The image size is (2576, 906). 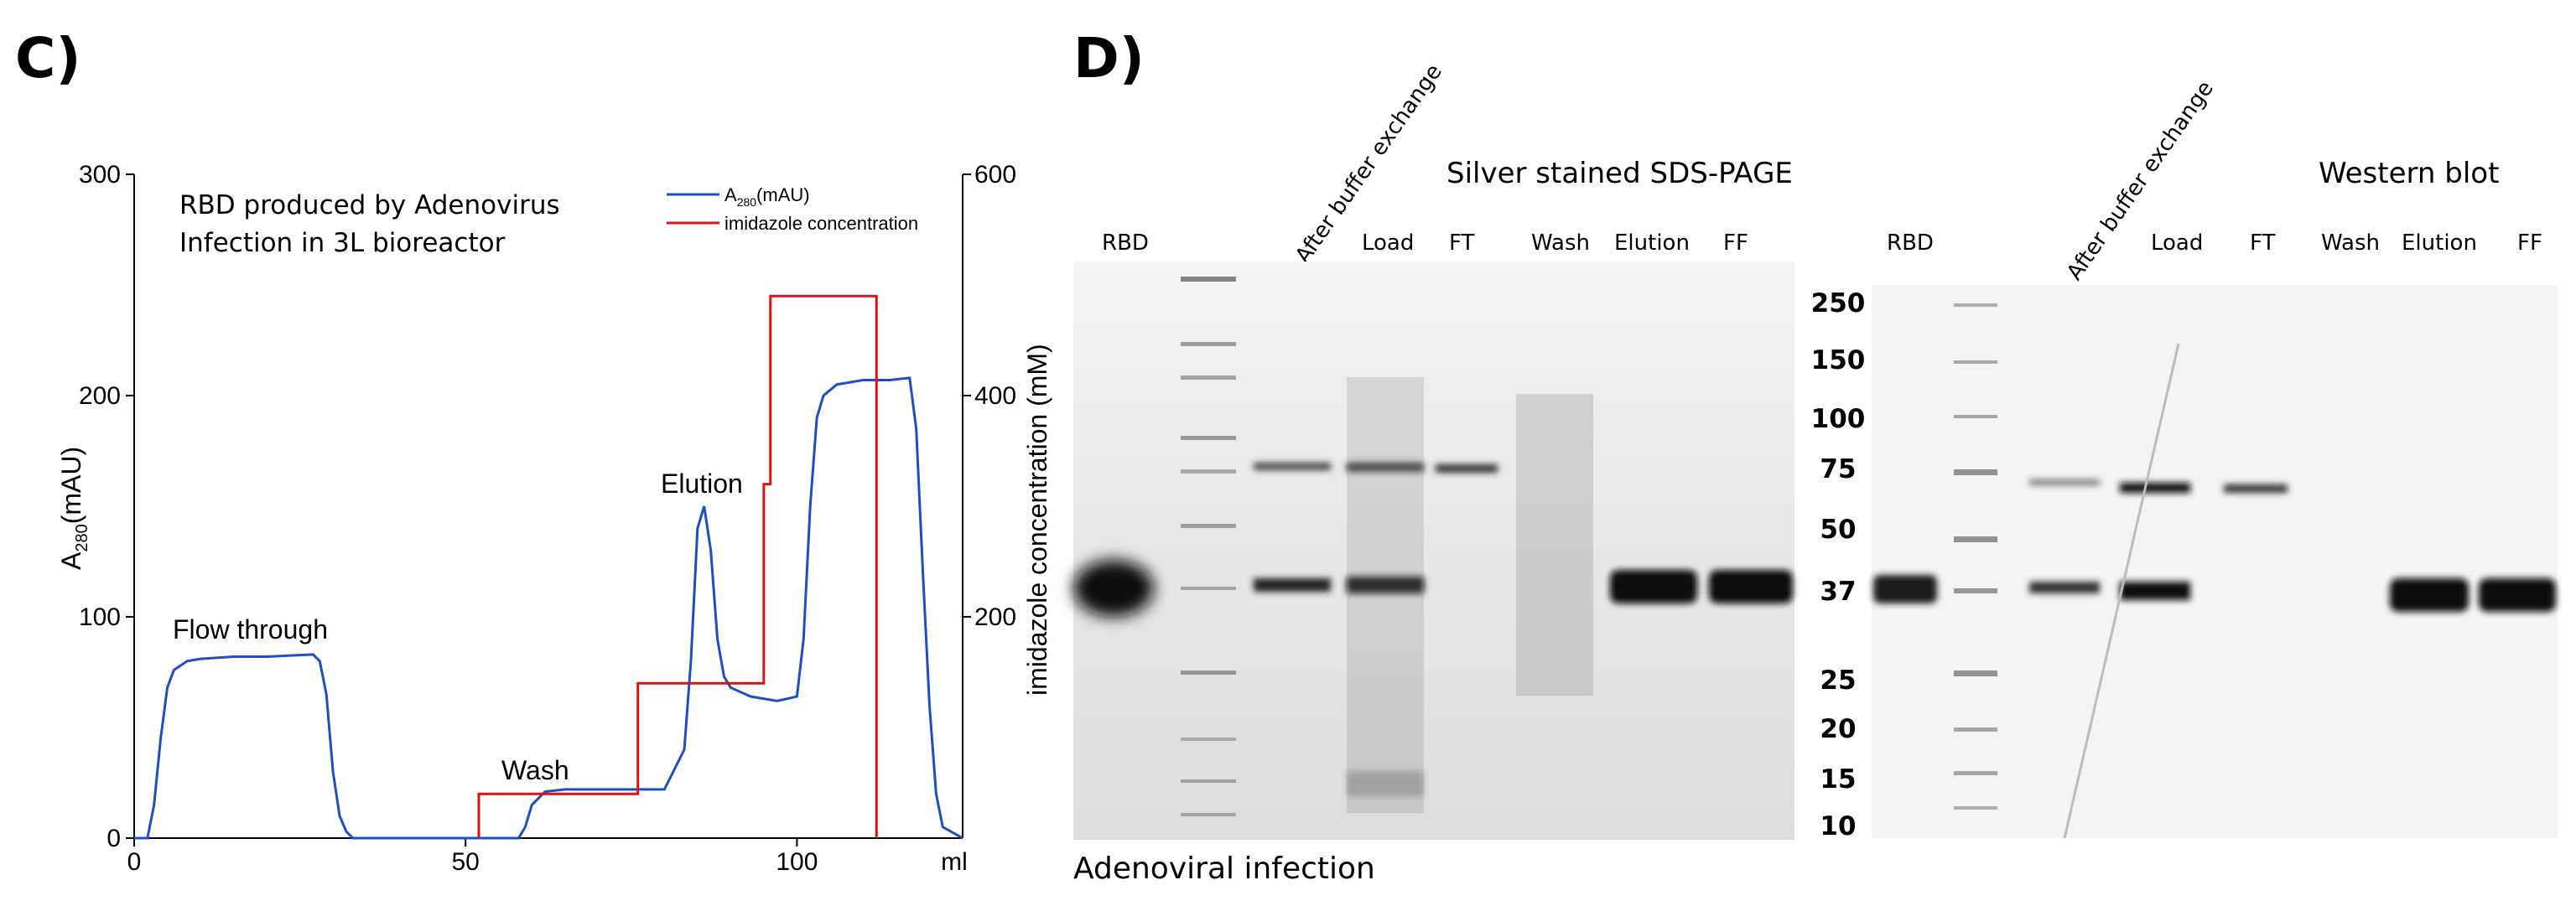 What do you see at coordinates (100, 175) in the screenshot?
I see `y-tick-label: 300` at bounding box center [100, 175].